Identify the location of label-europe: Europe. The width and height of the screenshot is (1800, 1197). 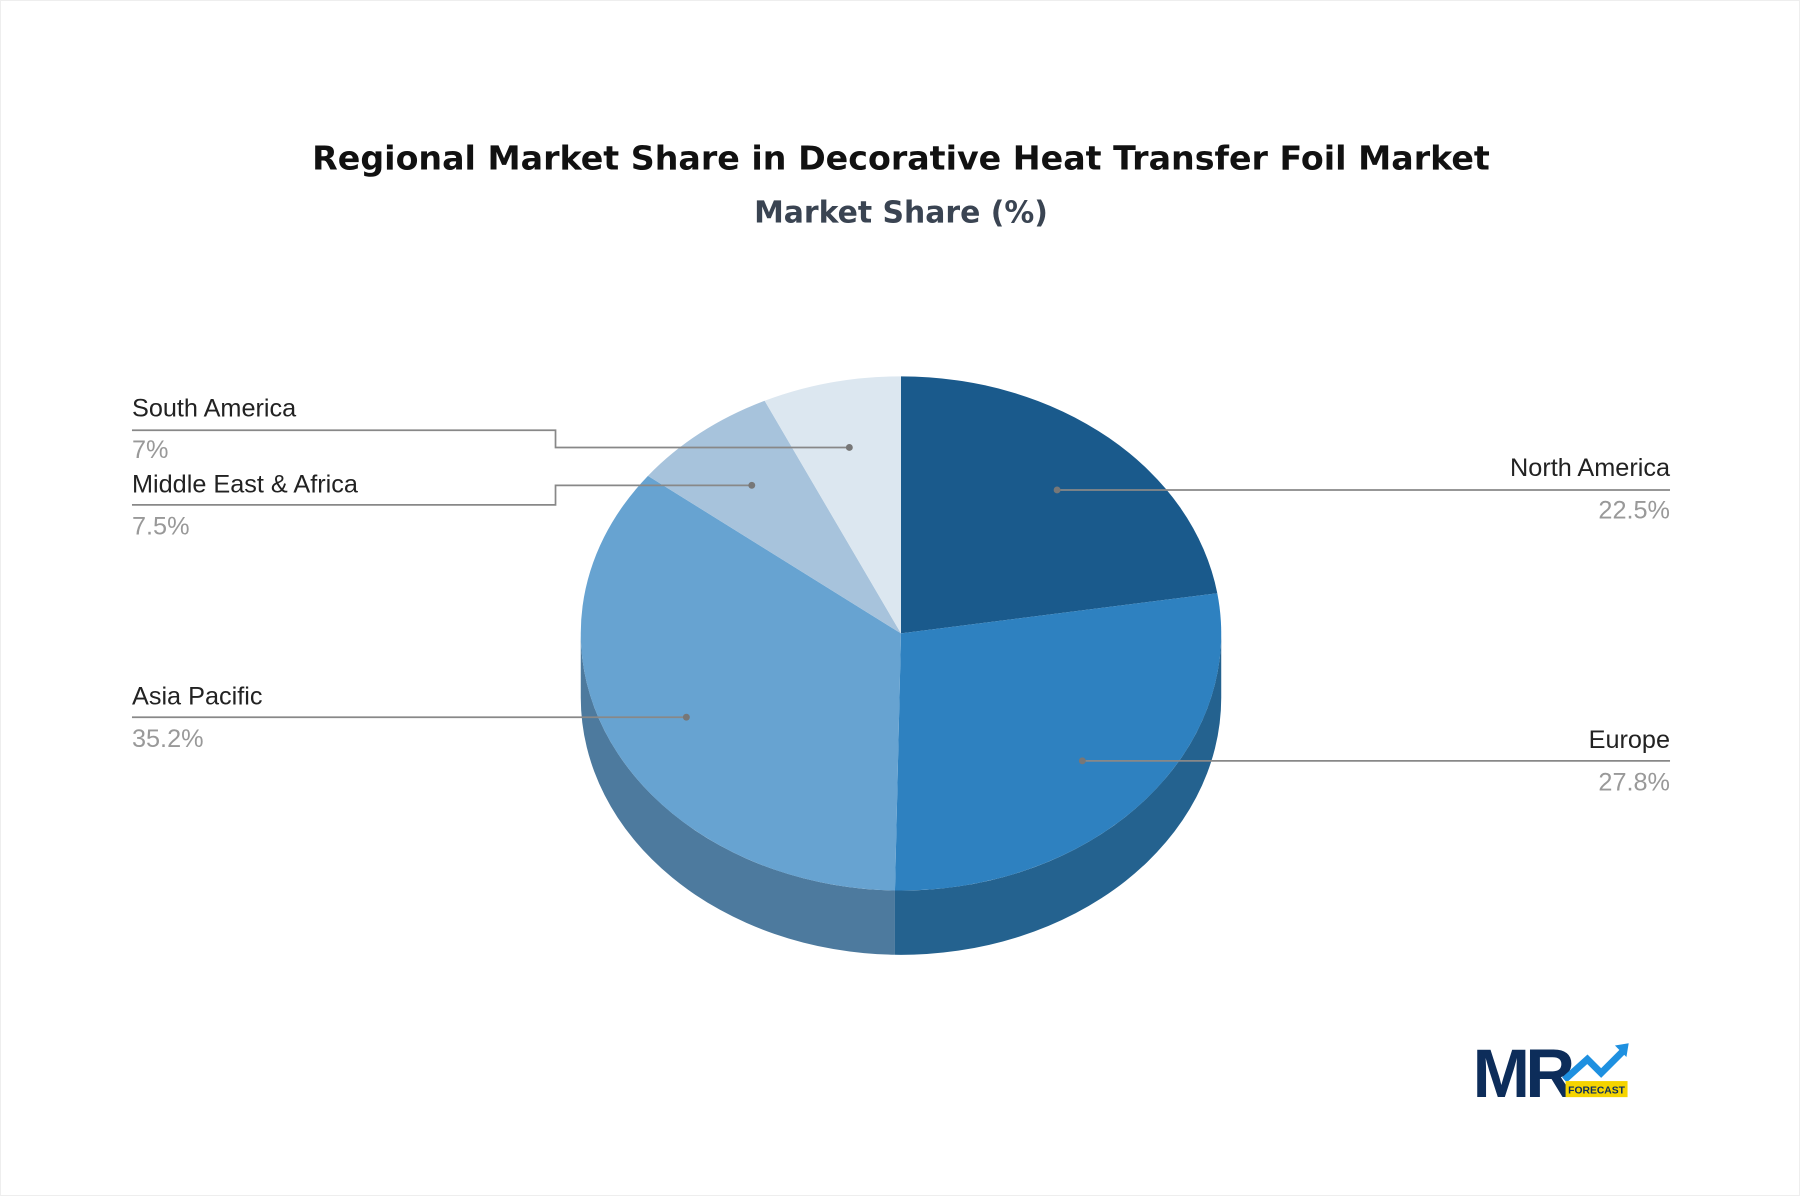
(1629, 740).